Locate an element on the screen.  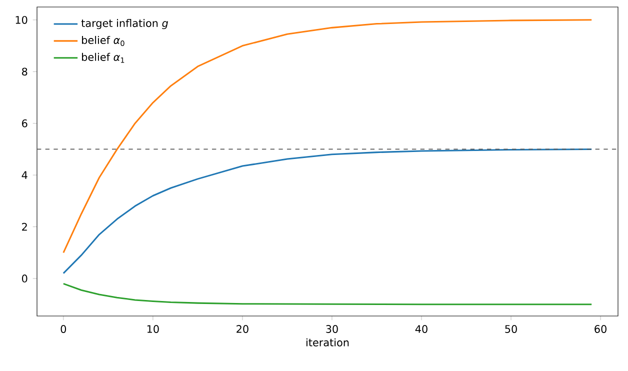
y-tick-label: 8 is located at coordinates (25, 72).